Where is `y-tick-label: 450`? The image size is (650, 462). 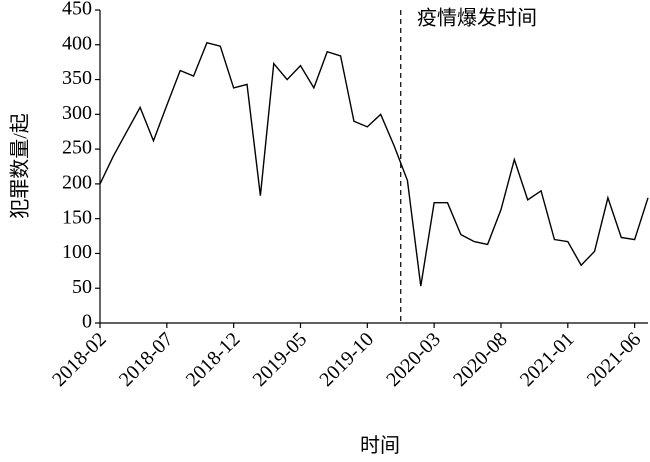 y-tick-label: 450 is located at coordinates (77, 10).